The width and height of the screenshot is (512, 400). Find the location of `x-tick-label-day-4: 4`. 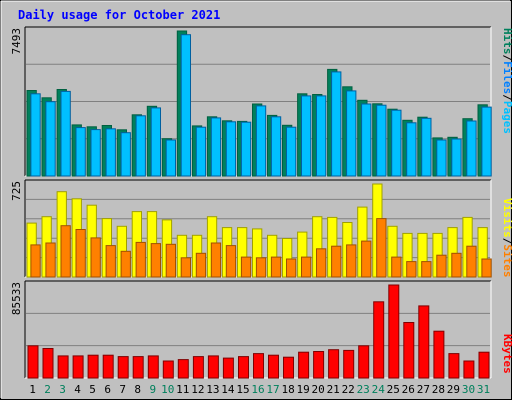

x-tick-label-day-4: 4 is located at coordinates (77, 389).